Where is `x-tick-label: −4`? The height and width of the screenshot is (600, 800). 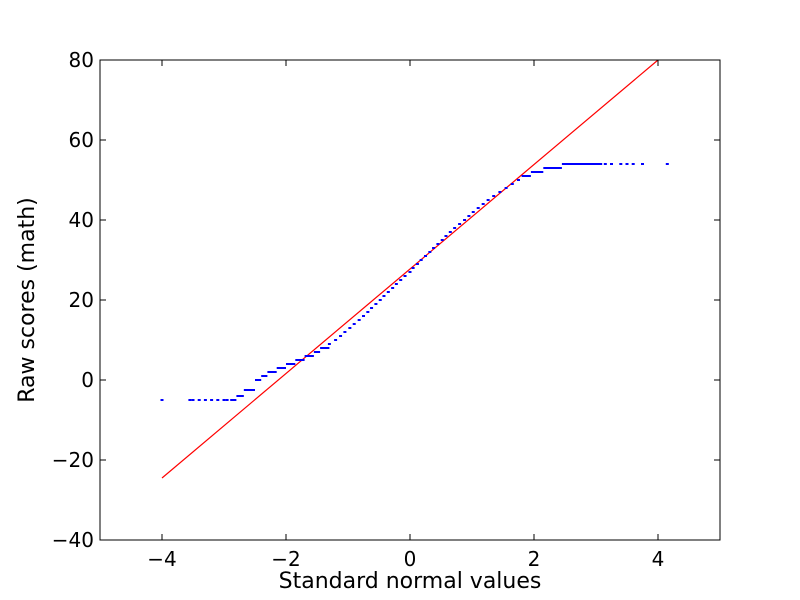 x-tick-label: −4 is located at coordinates (161, 559).